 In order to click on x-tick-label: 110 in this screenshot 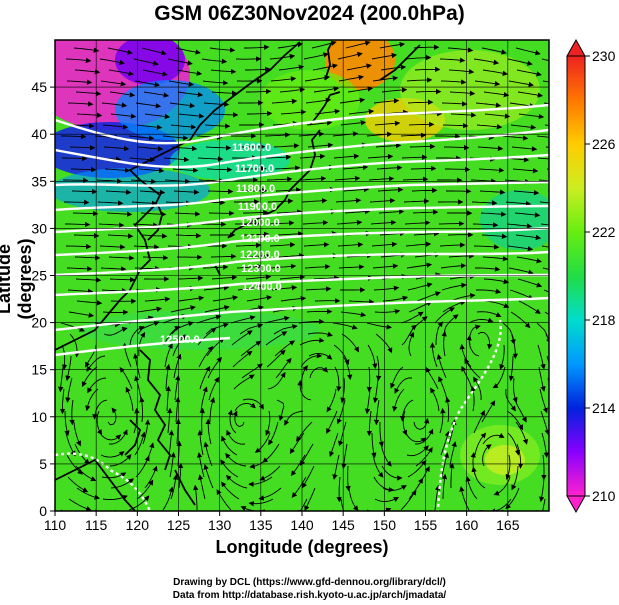, I will do `click(55, 525)`.